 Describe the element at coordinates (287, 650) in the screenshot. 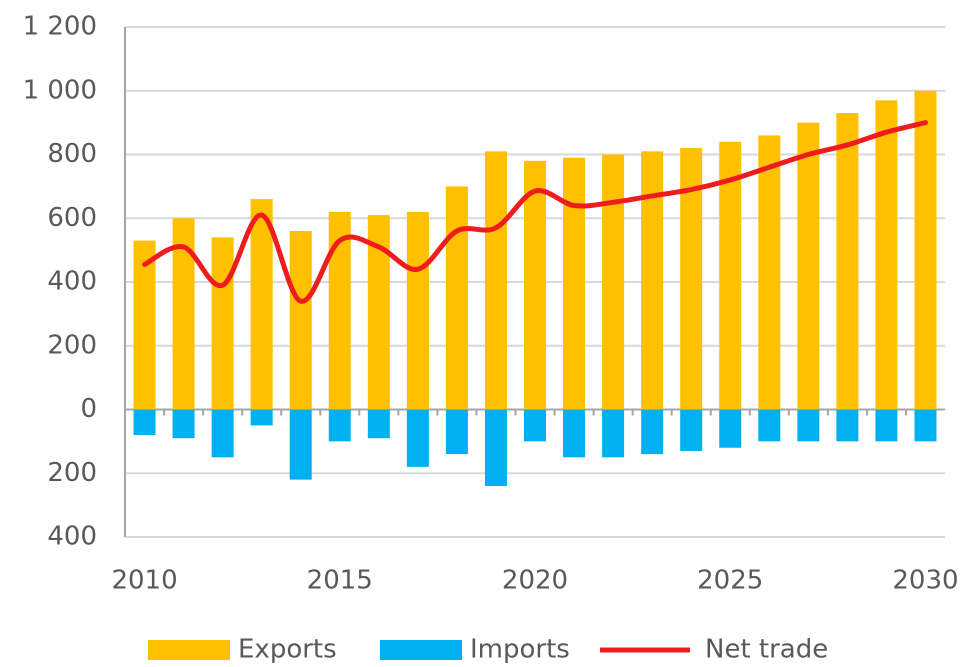

I see `legend-label: Exports` at that location.